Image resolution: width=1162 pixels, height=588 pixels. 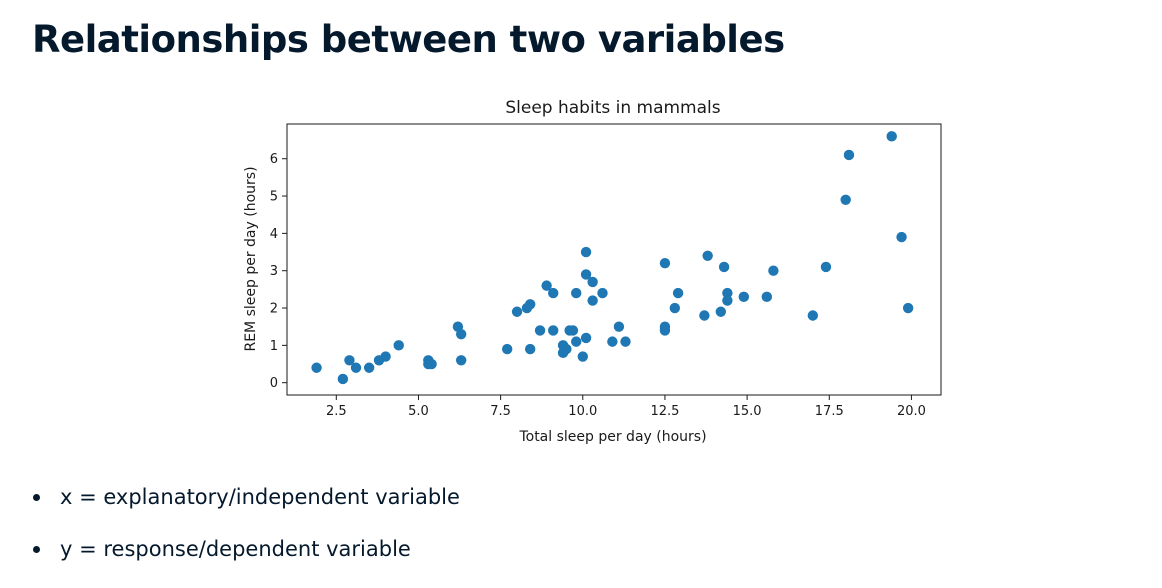 I want to click on y-axis-label: REM sleep per day (hours), so click(x=251, y=258).